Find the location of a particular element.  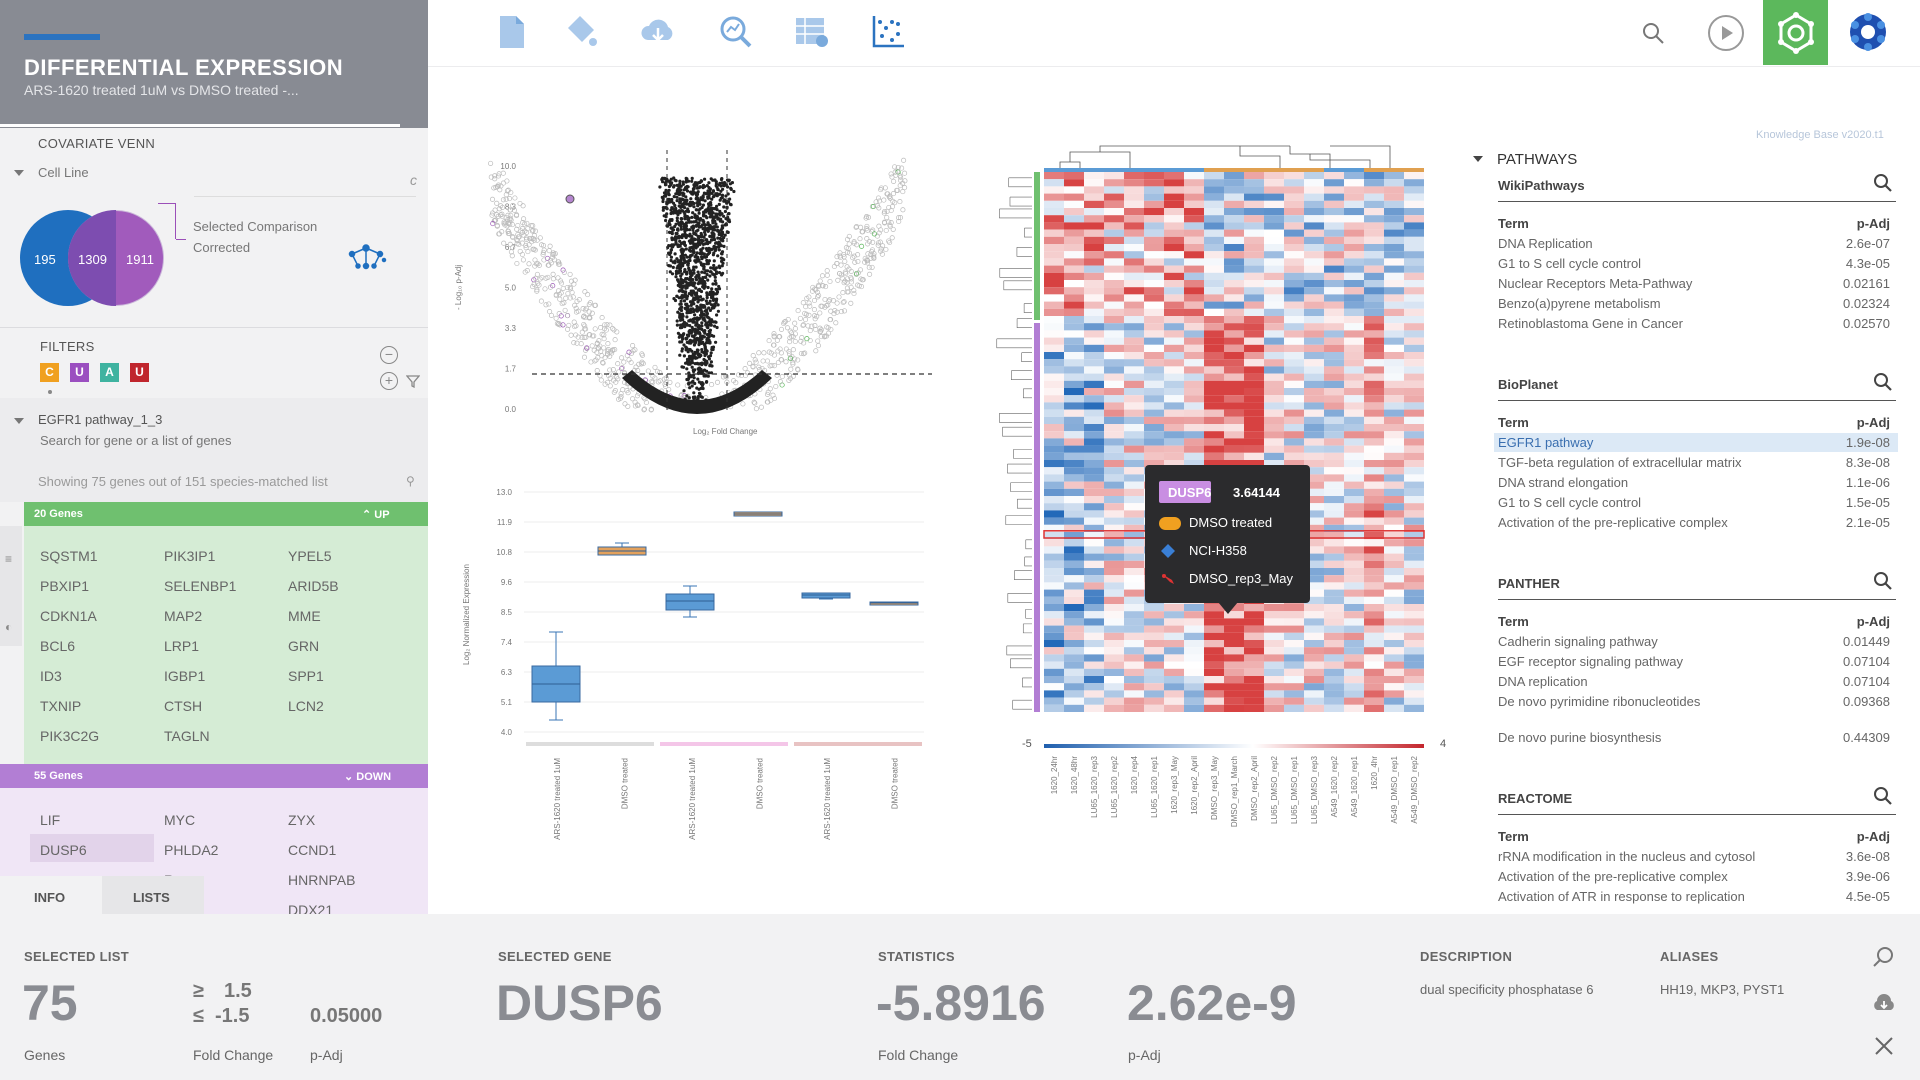

paint-bucket-icon is located at coordinates (582, 32).